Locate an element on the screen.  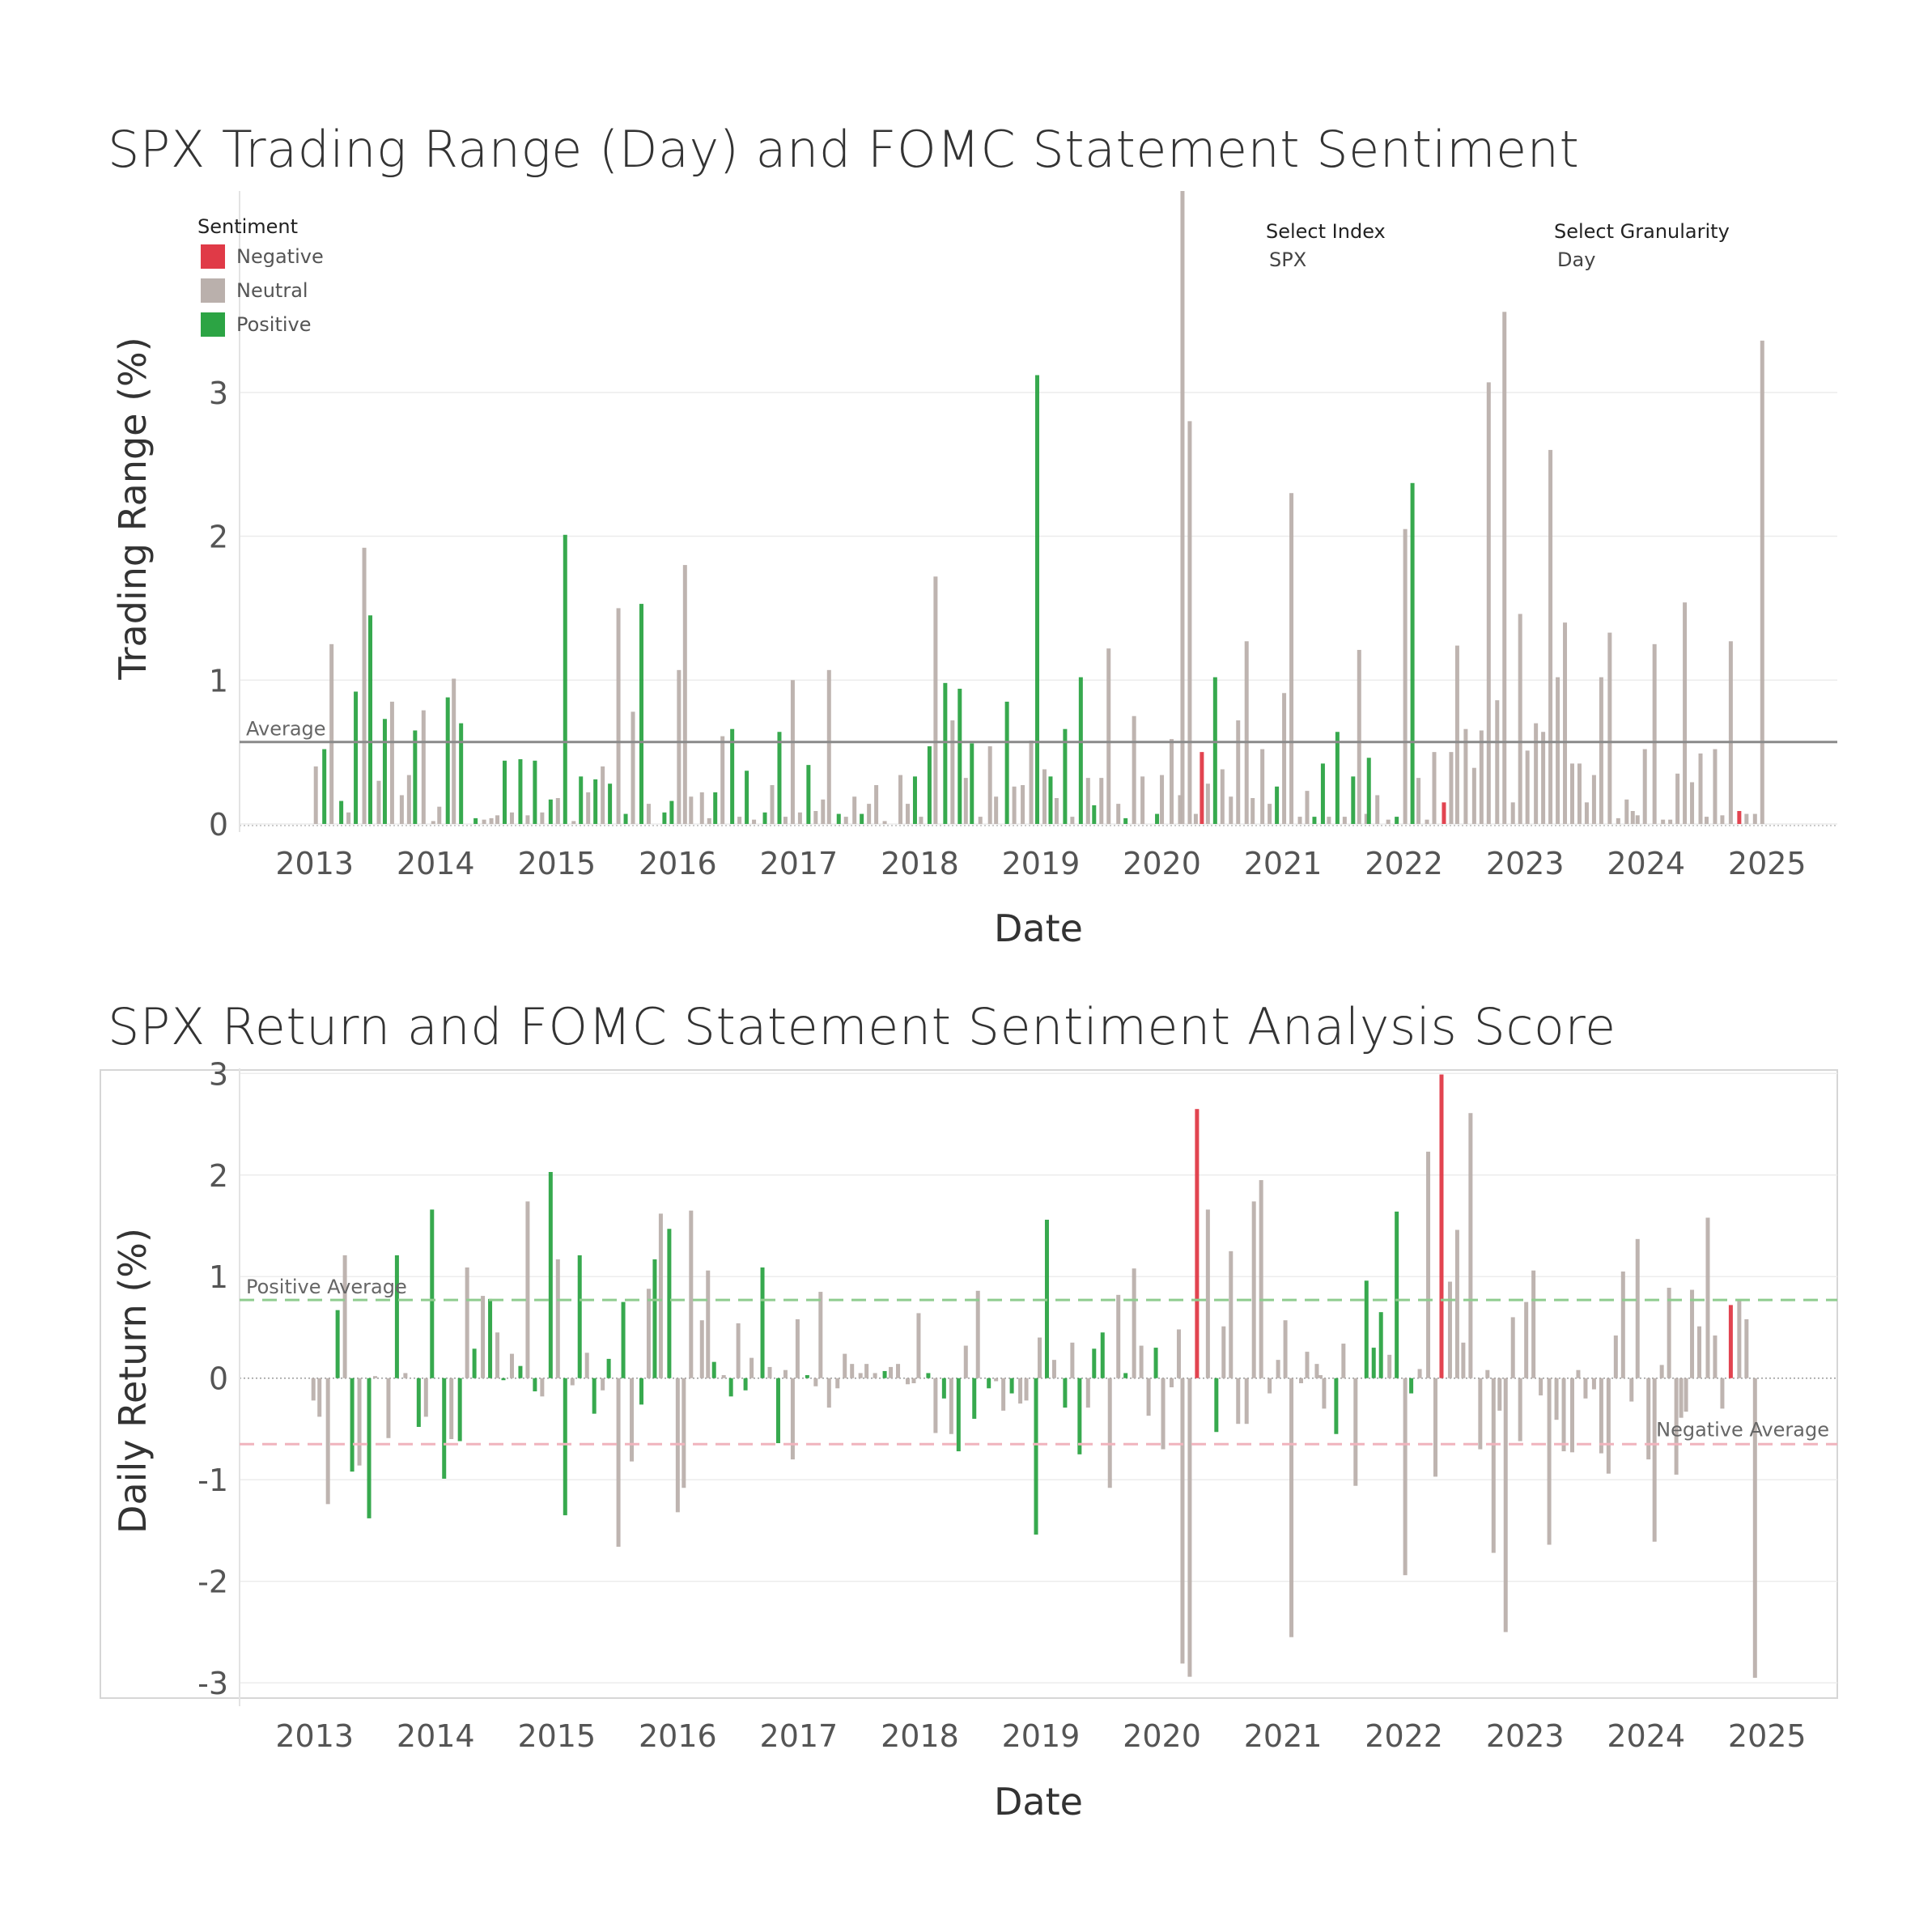
x-tick-label: 2025 is located at coordinates (1767, 863).